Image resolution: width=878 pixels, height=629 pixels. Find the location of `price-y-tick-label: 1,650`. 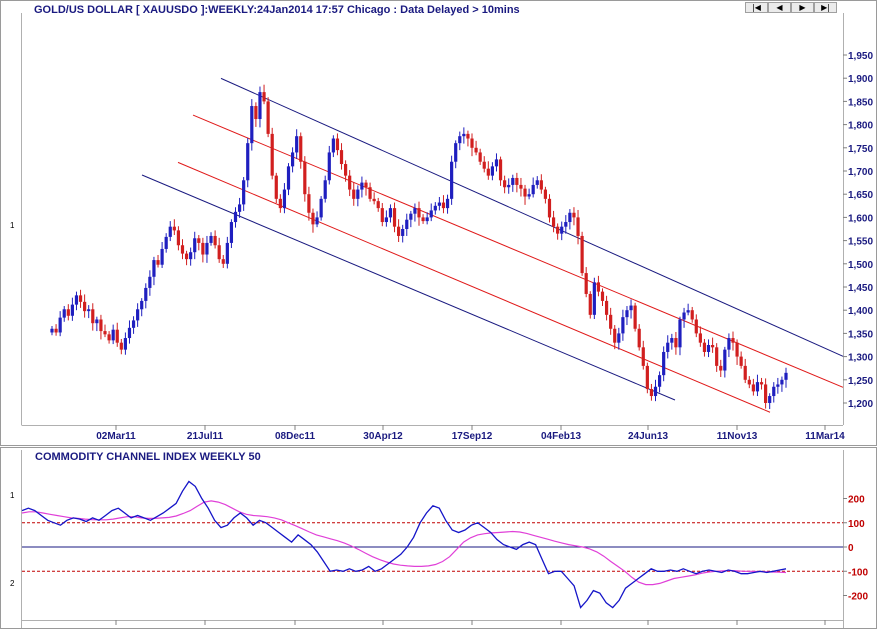

price-y-tick-label: 1,650 is located at coordinates (860, 195).